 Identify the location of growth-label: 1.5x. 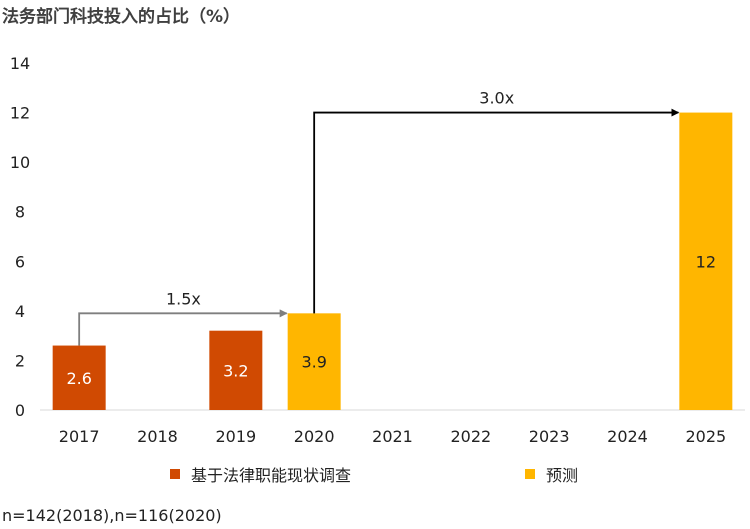
(183, 298).